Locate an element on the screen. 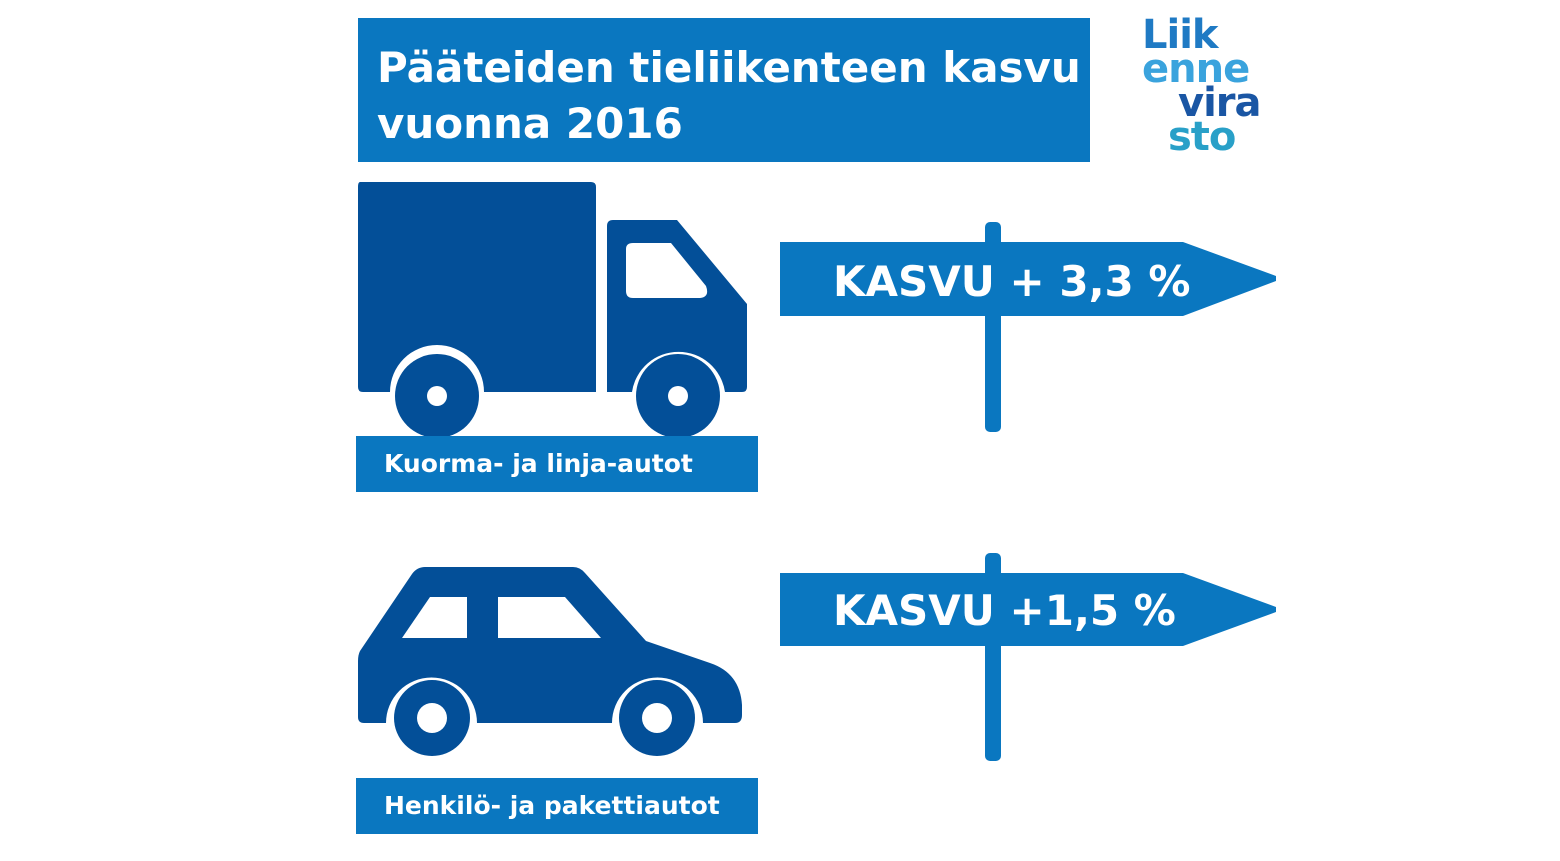  label-trucks-buses: Kuorma- ja linja-autot is located at coordinates (557, 464).